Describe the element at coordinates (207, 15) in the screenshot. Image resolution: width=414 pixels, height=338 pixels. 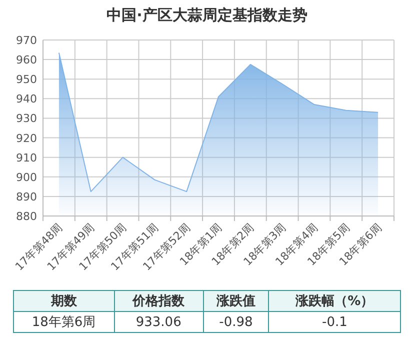
I see `chart-title: 中国·产区大蒜周定基指数走势` at that location.